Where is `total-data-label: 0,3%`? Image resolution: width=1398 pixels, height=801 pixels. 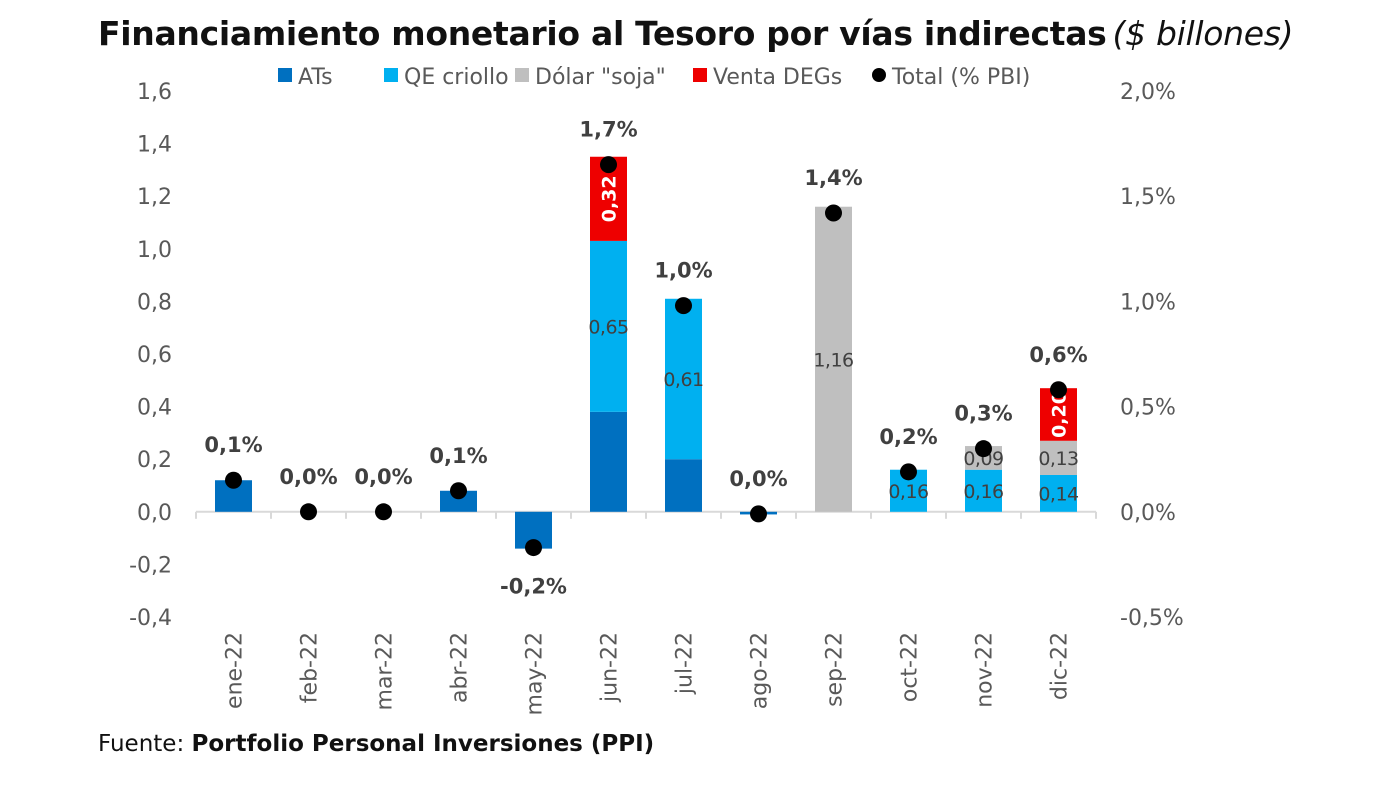
total-data-label: 0,3% is located at coordinates (983, 414).